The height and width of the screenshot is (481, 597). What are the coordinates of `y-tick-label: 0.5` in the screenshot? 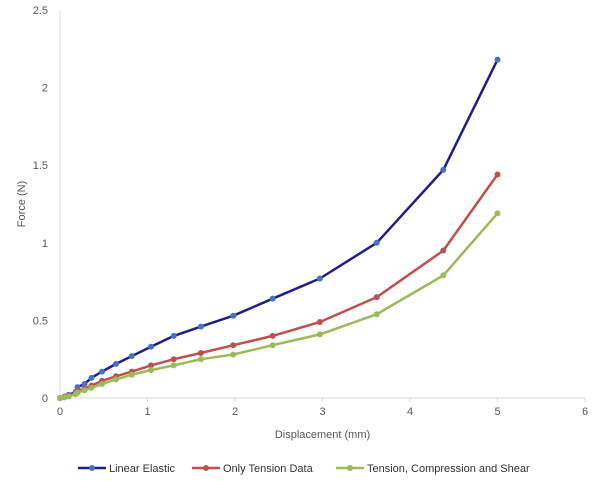 It's located at (40, 321).